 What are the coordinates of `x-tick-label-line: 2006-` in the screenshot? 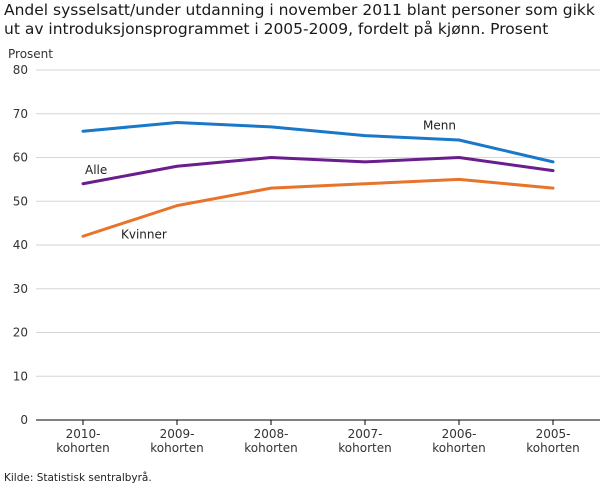 It's located at (459, 434).